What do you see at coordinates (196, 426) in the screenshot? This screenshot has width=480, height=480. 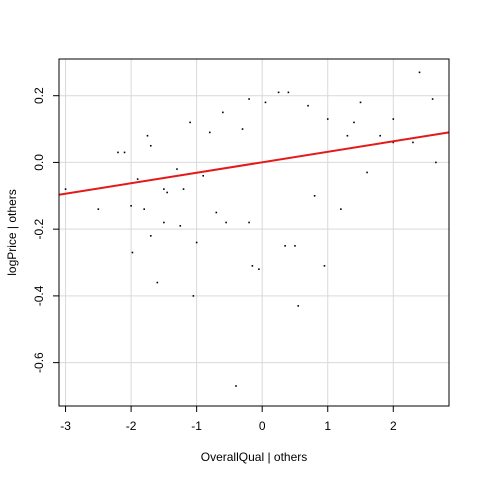 I see `x-tick-label: -1` at bounding box center [196, 426].